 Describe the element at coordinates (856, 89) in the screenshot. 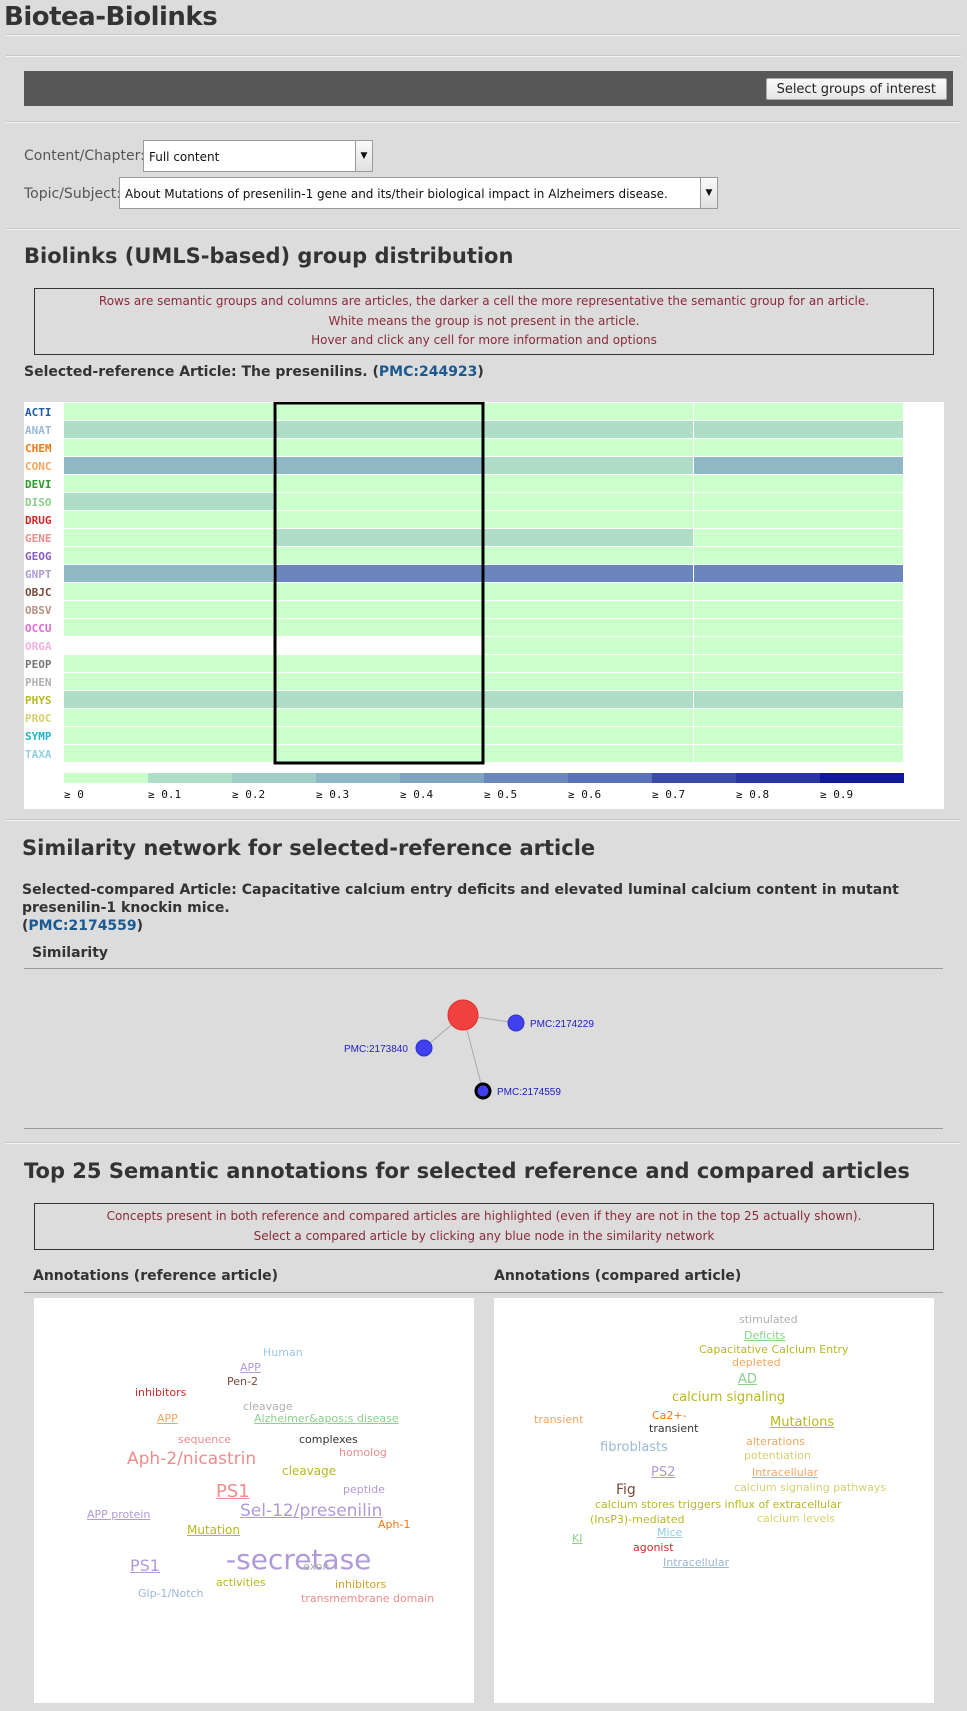

I see `select-groups-button: Select groups of interest` at that location.